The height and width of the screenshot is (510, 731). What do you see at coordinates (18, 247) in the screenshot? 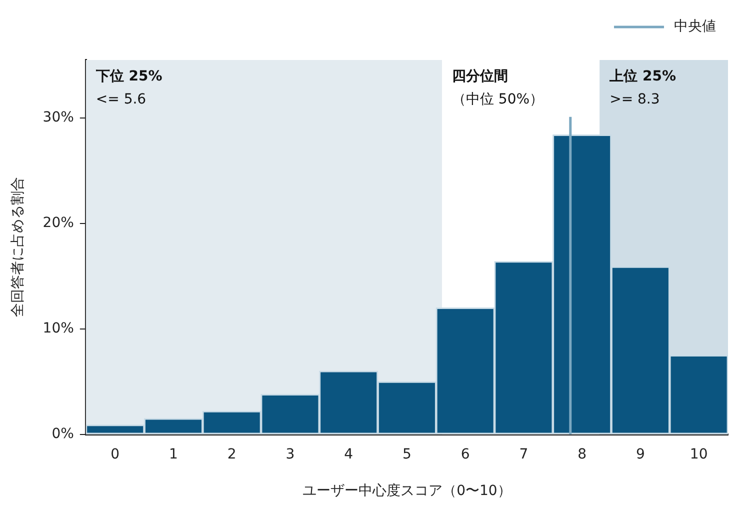
I see `y-axis-title: 全回答者に占める割合` at bounding box center [18, 247].